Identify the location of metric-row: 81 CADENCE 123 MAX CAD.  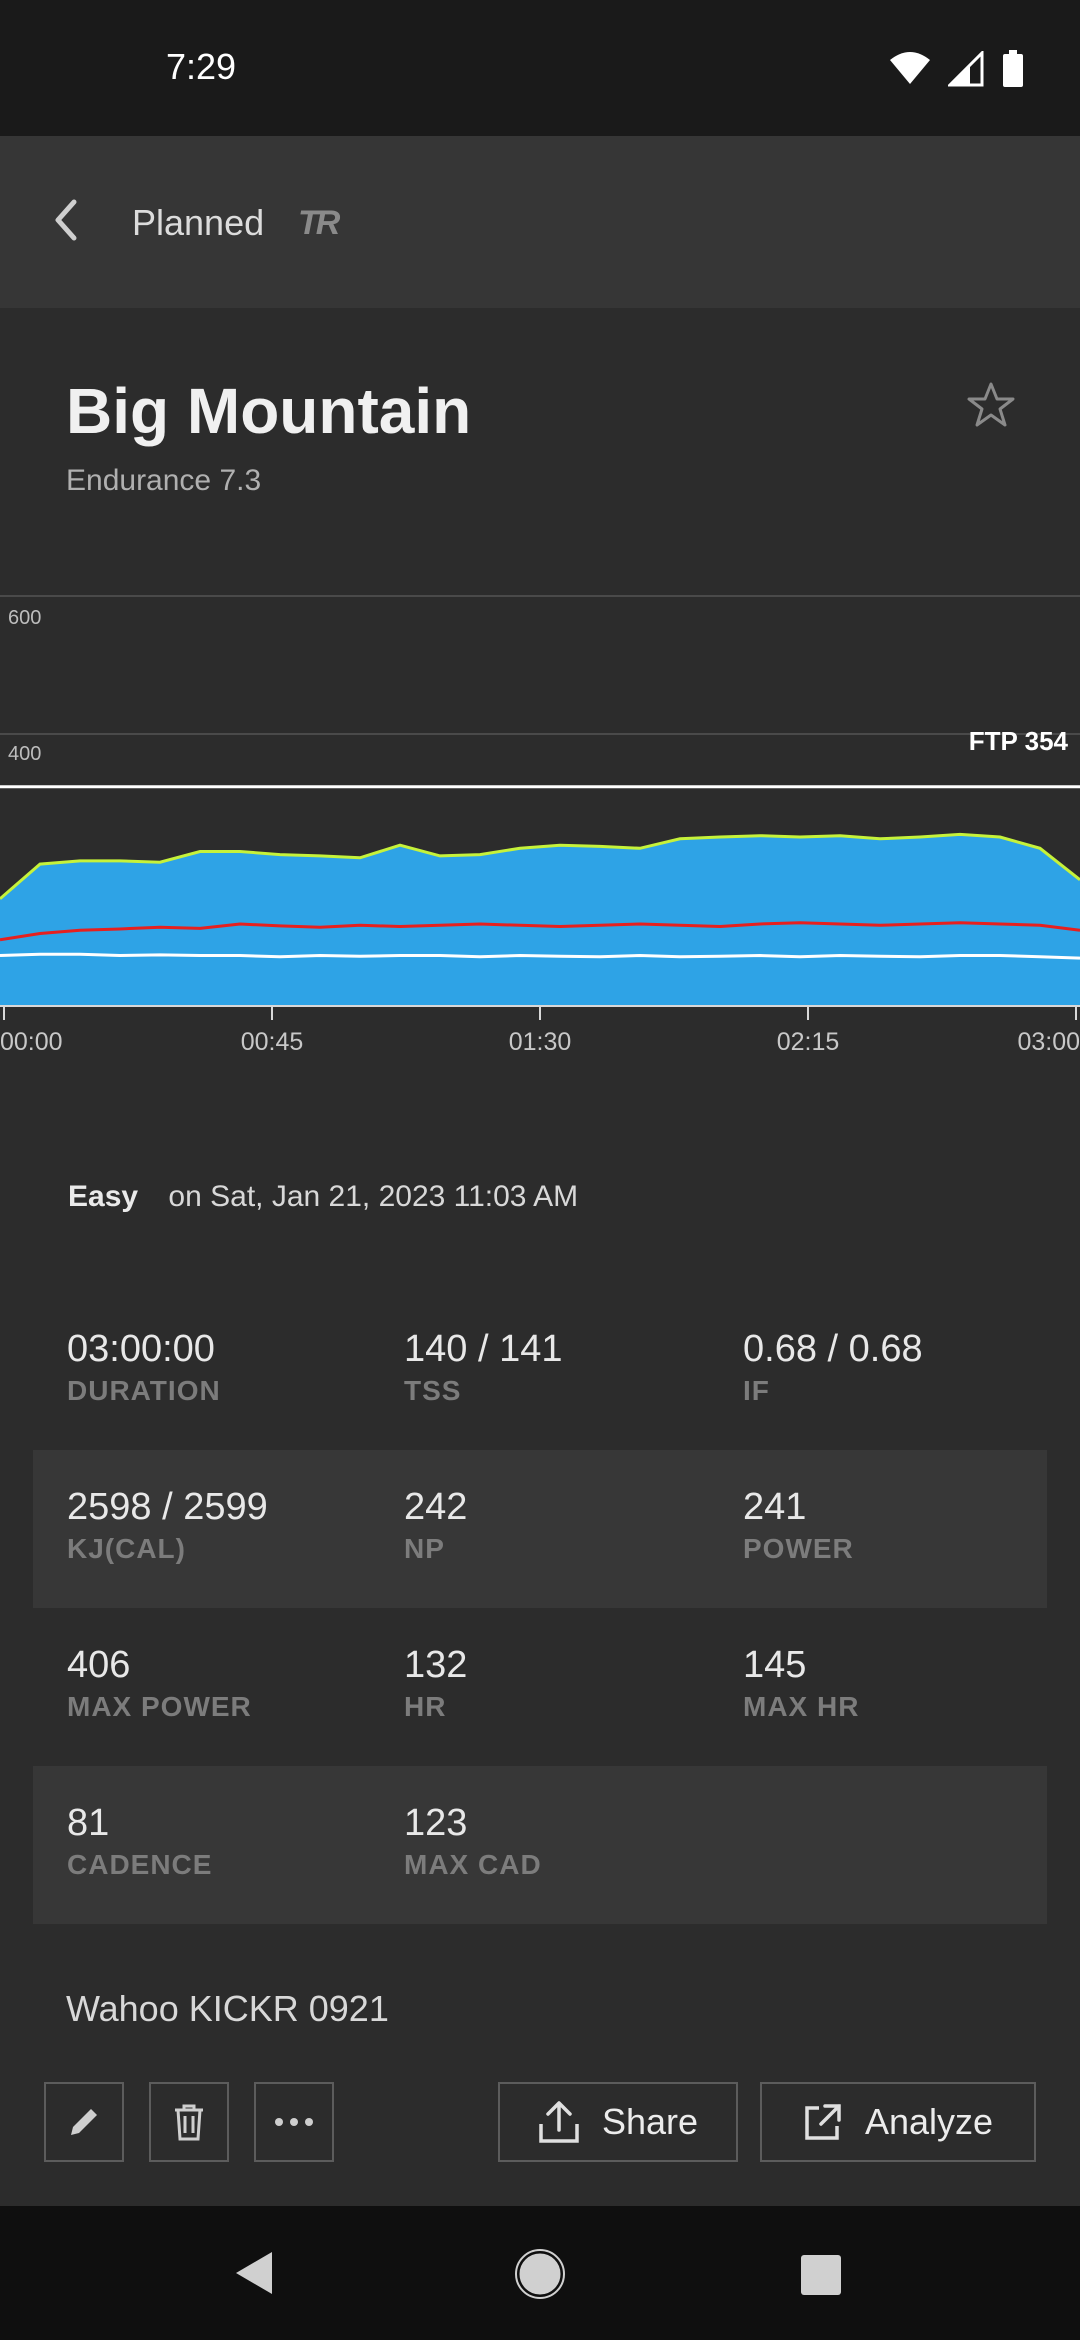
(540, 1845).